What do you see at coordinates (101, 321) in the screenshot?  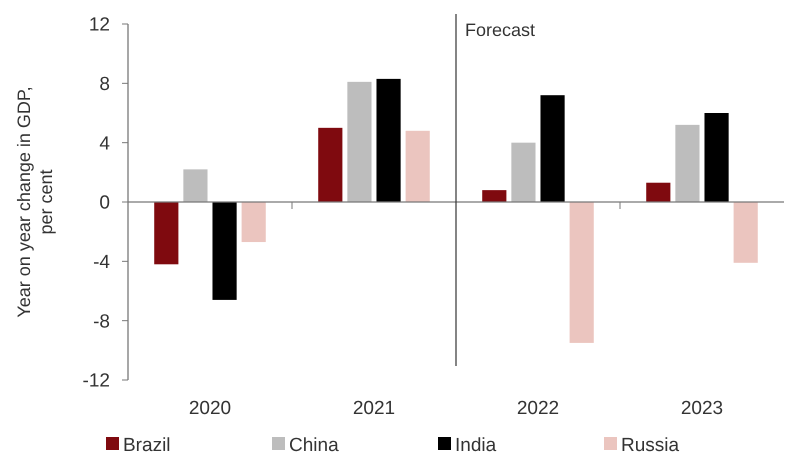 I see `y-tick-label: -8` at bounding box center [101, 321].